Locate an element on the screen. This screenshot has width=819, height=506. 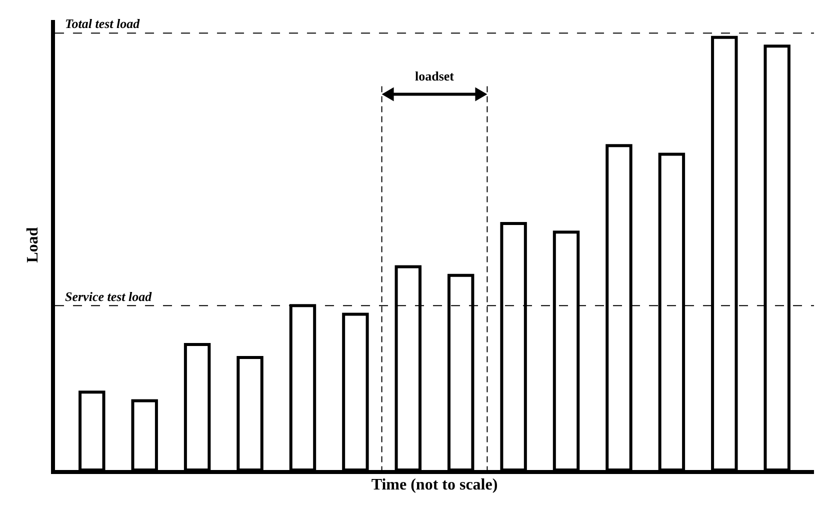
y-axis-title: Load is located at coordinates (33, 245).